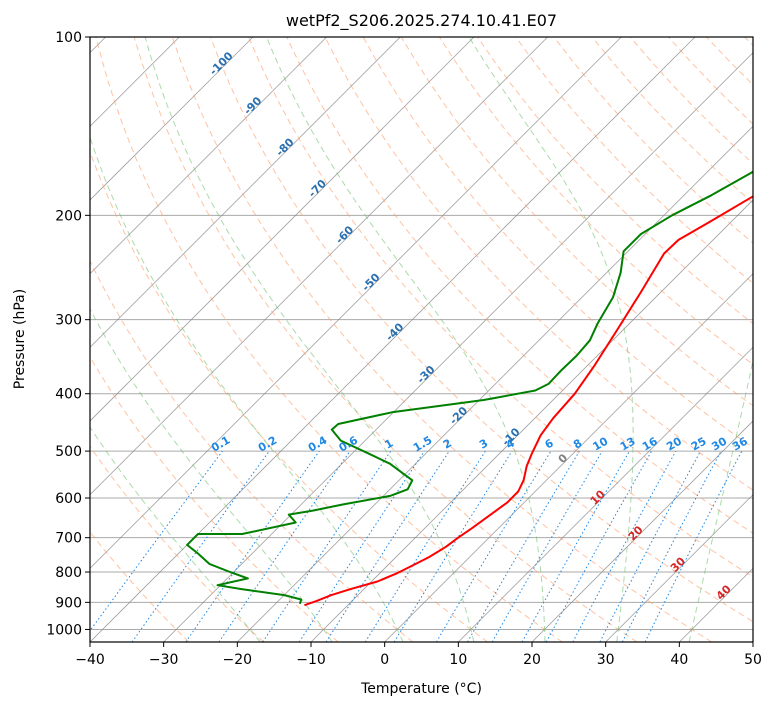 The width and height of the screenshot is (775, 708). I want to click on y-tick-label: 500, so click(68, 452).